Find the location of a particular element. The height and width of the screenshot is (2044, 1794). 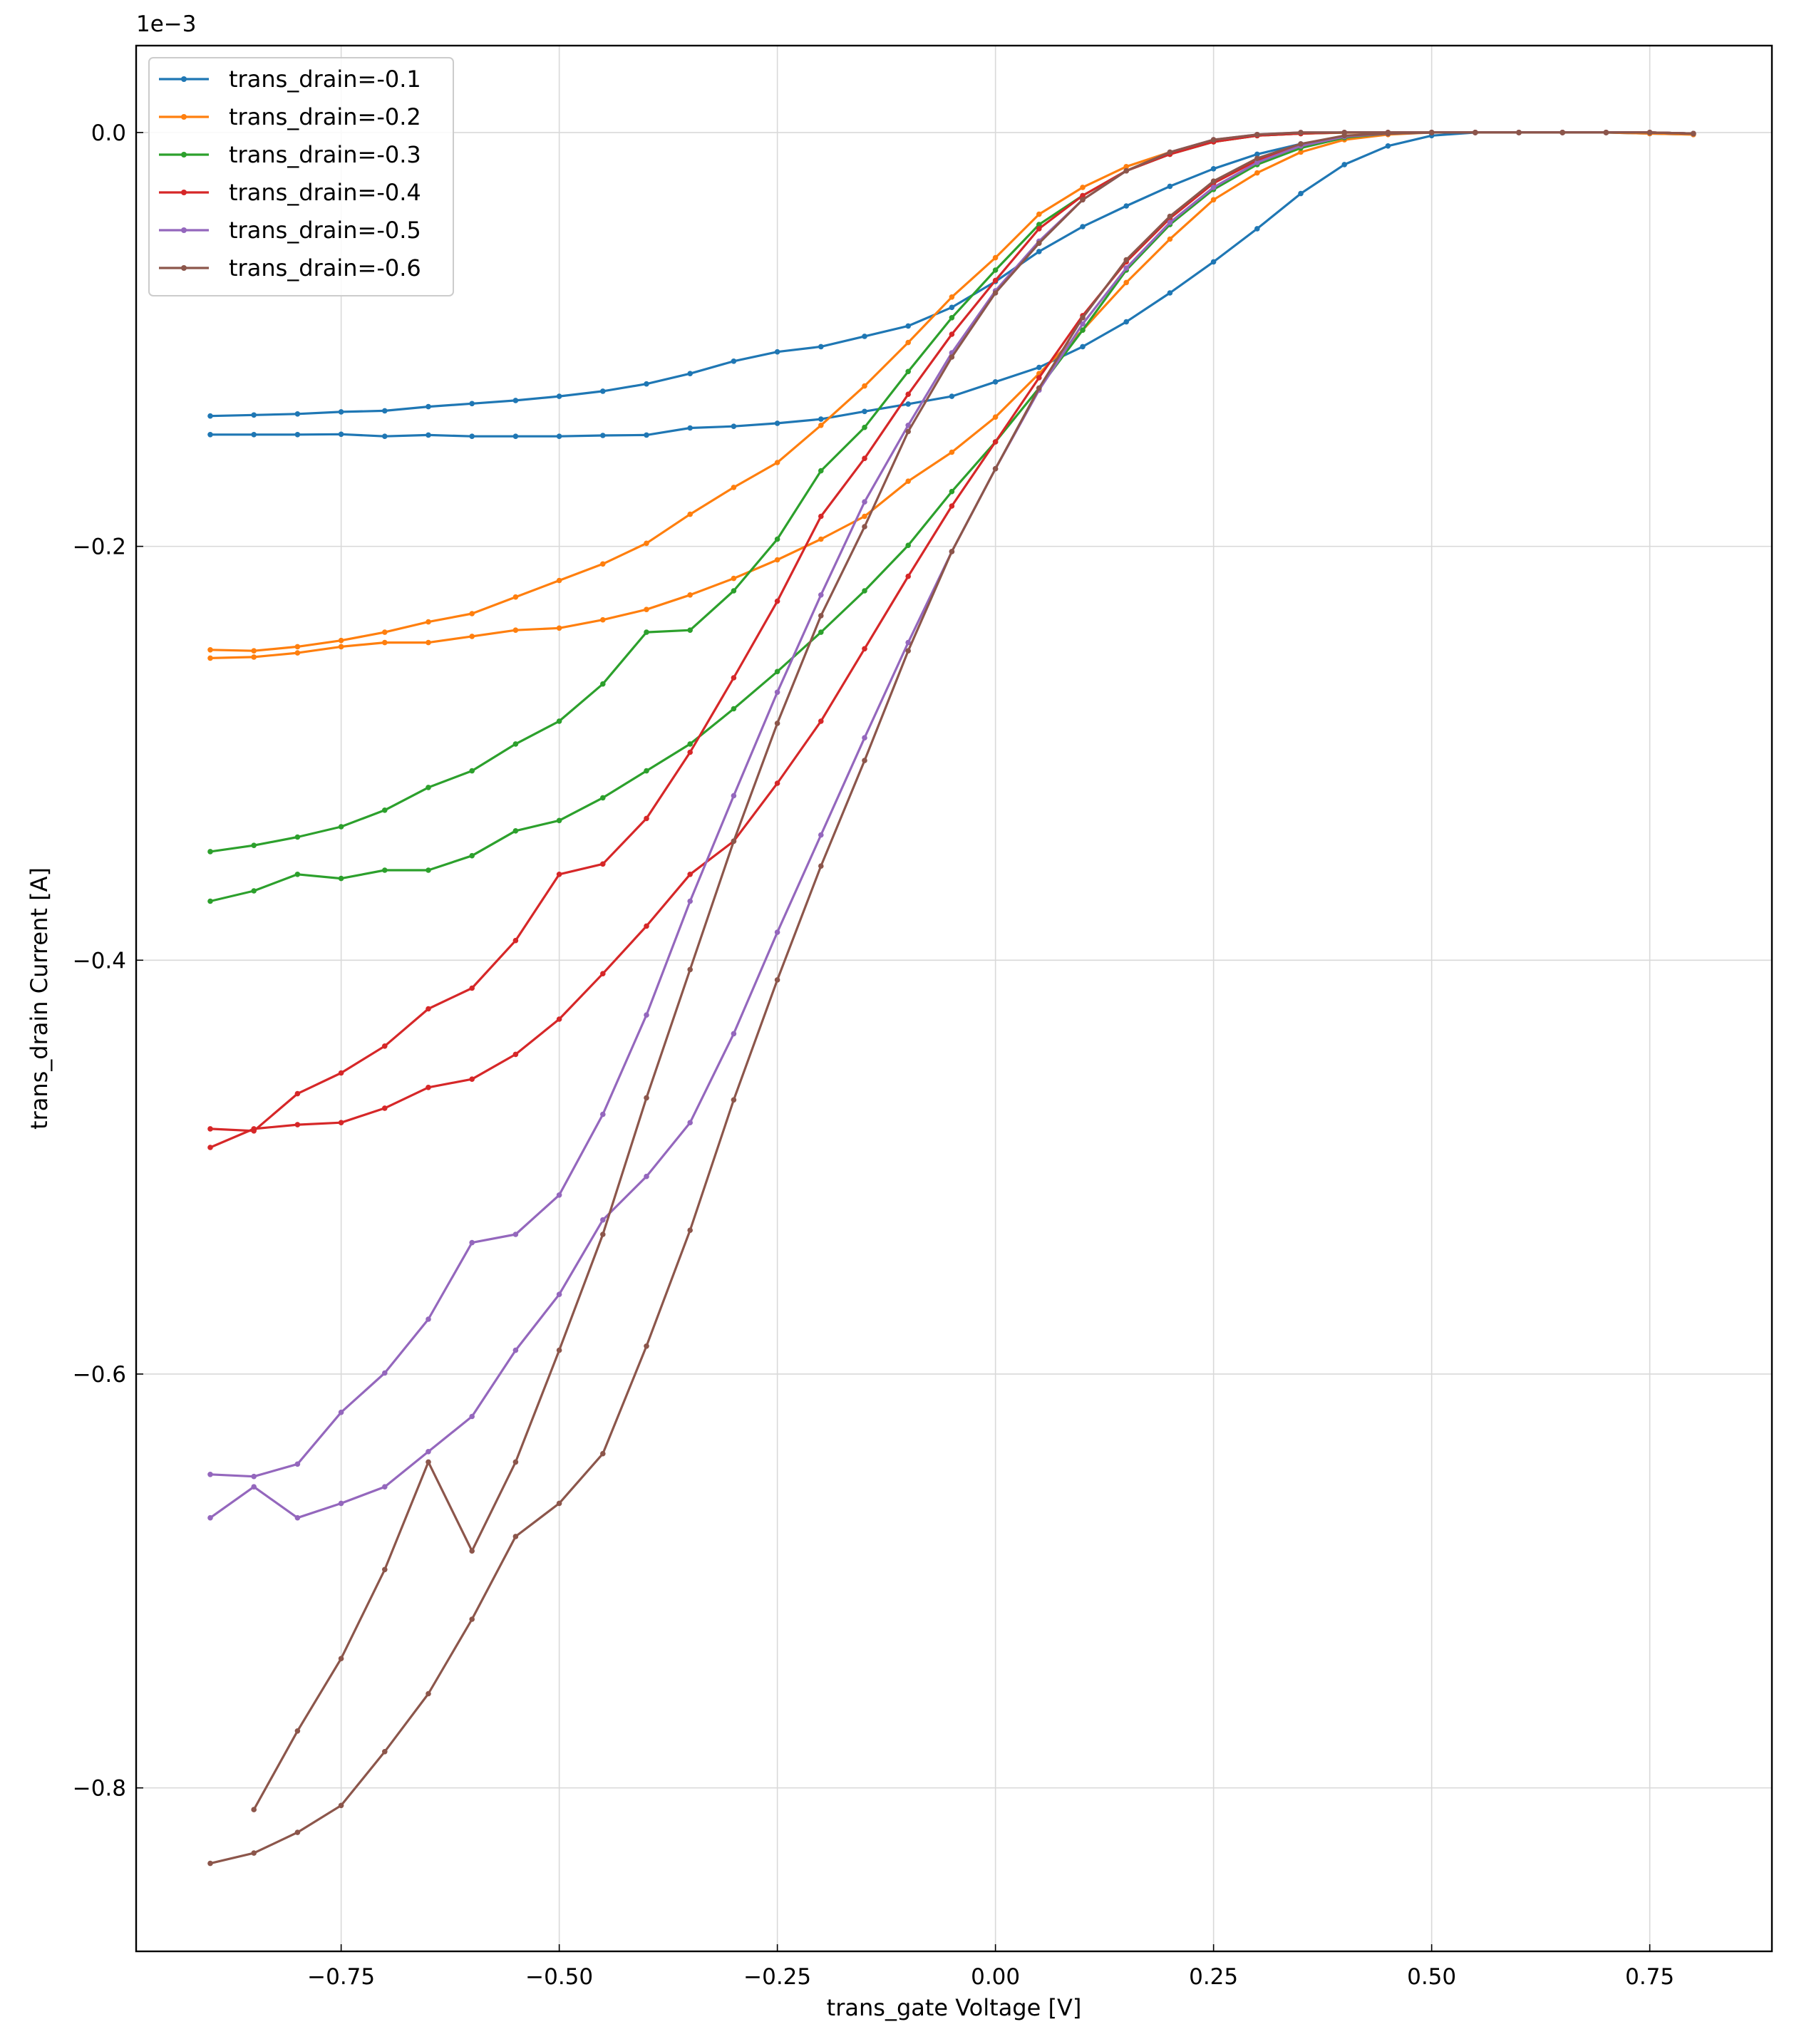

x-tick-label: 0.25 is located at coordinates (1213, 1977).